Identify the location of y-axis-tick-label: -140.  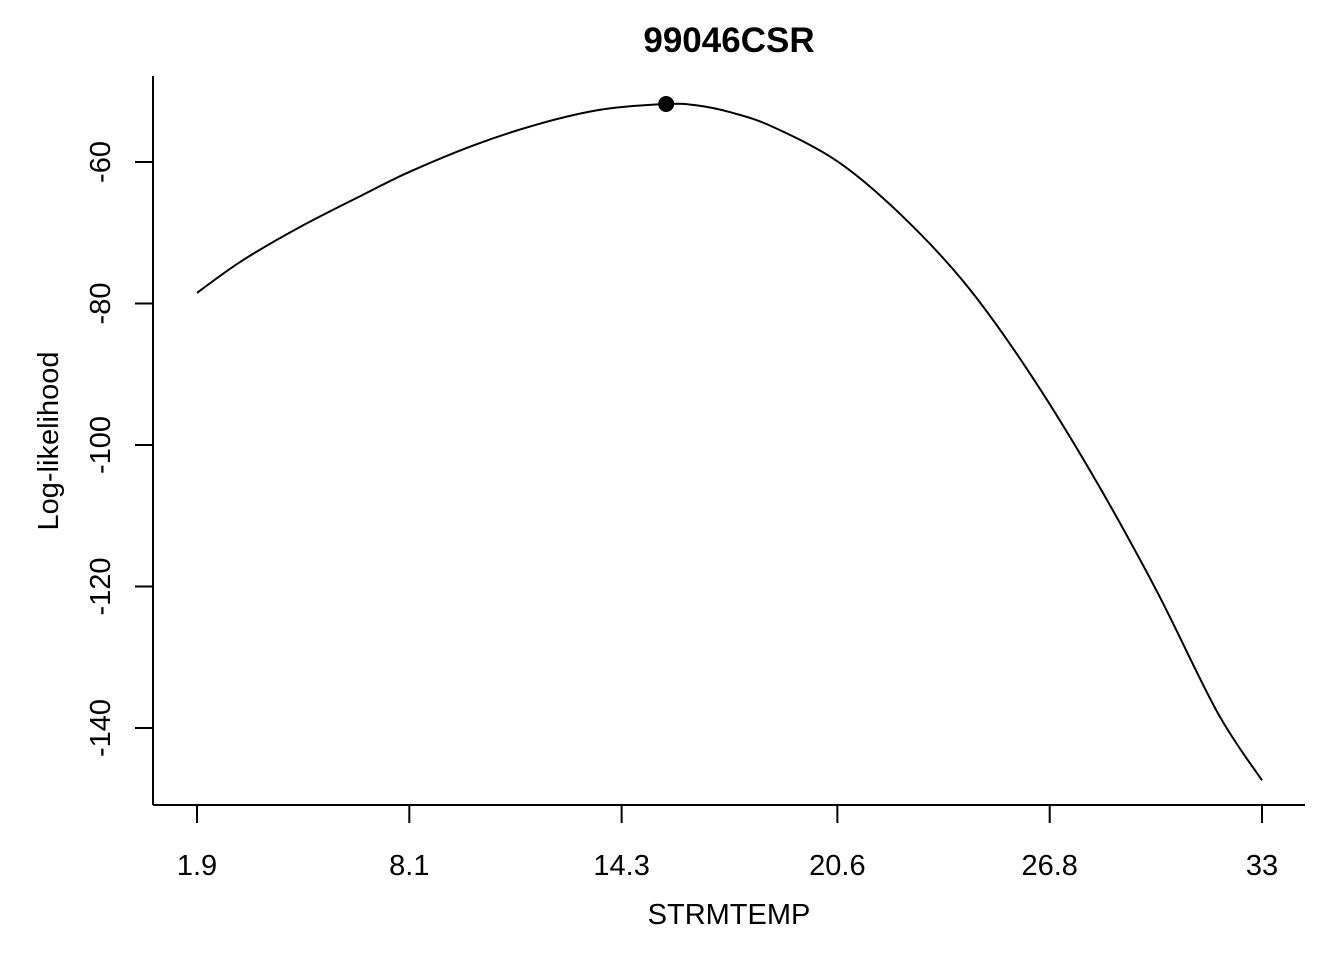
(101, 728).